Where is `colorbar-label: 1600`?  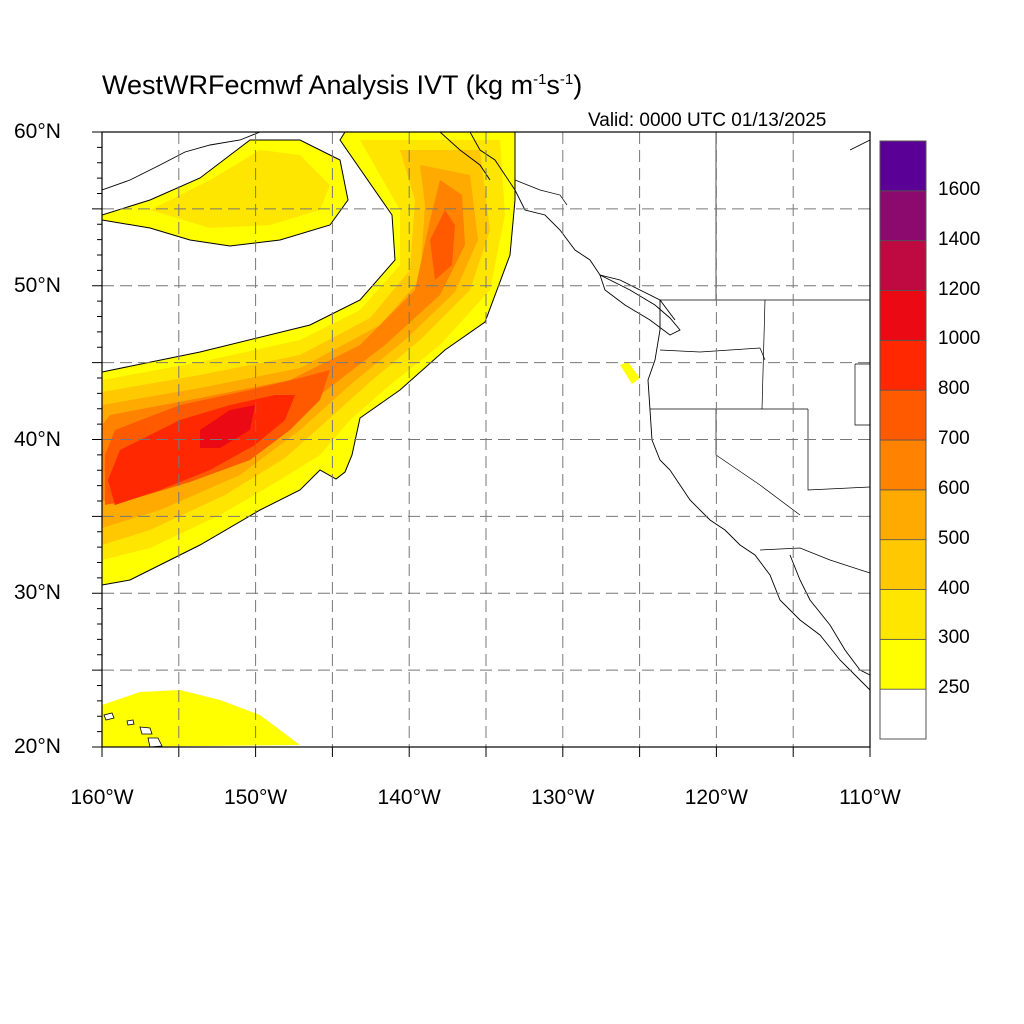
colorbar-label: 1600 is located at coordinates (959, 189).